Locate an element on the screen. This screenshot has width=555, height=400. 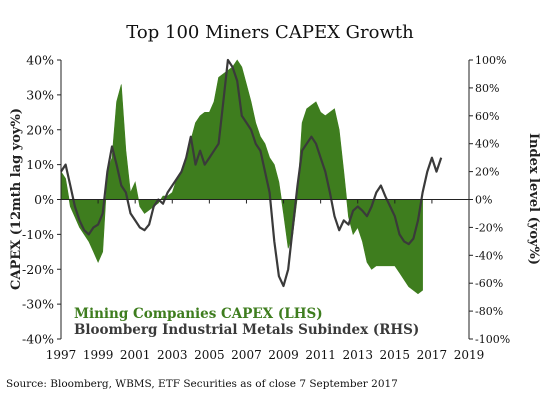
x-tick-label: 1999 is located at coordinates (98, 355).